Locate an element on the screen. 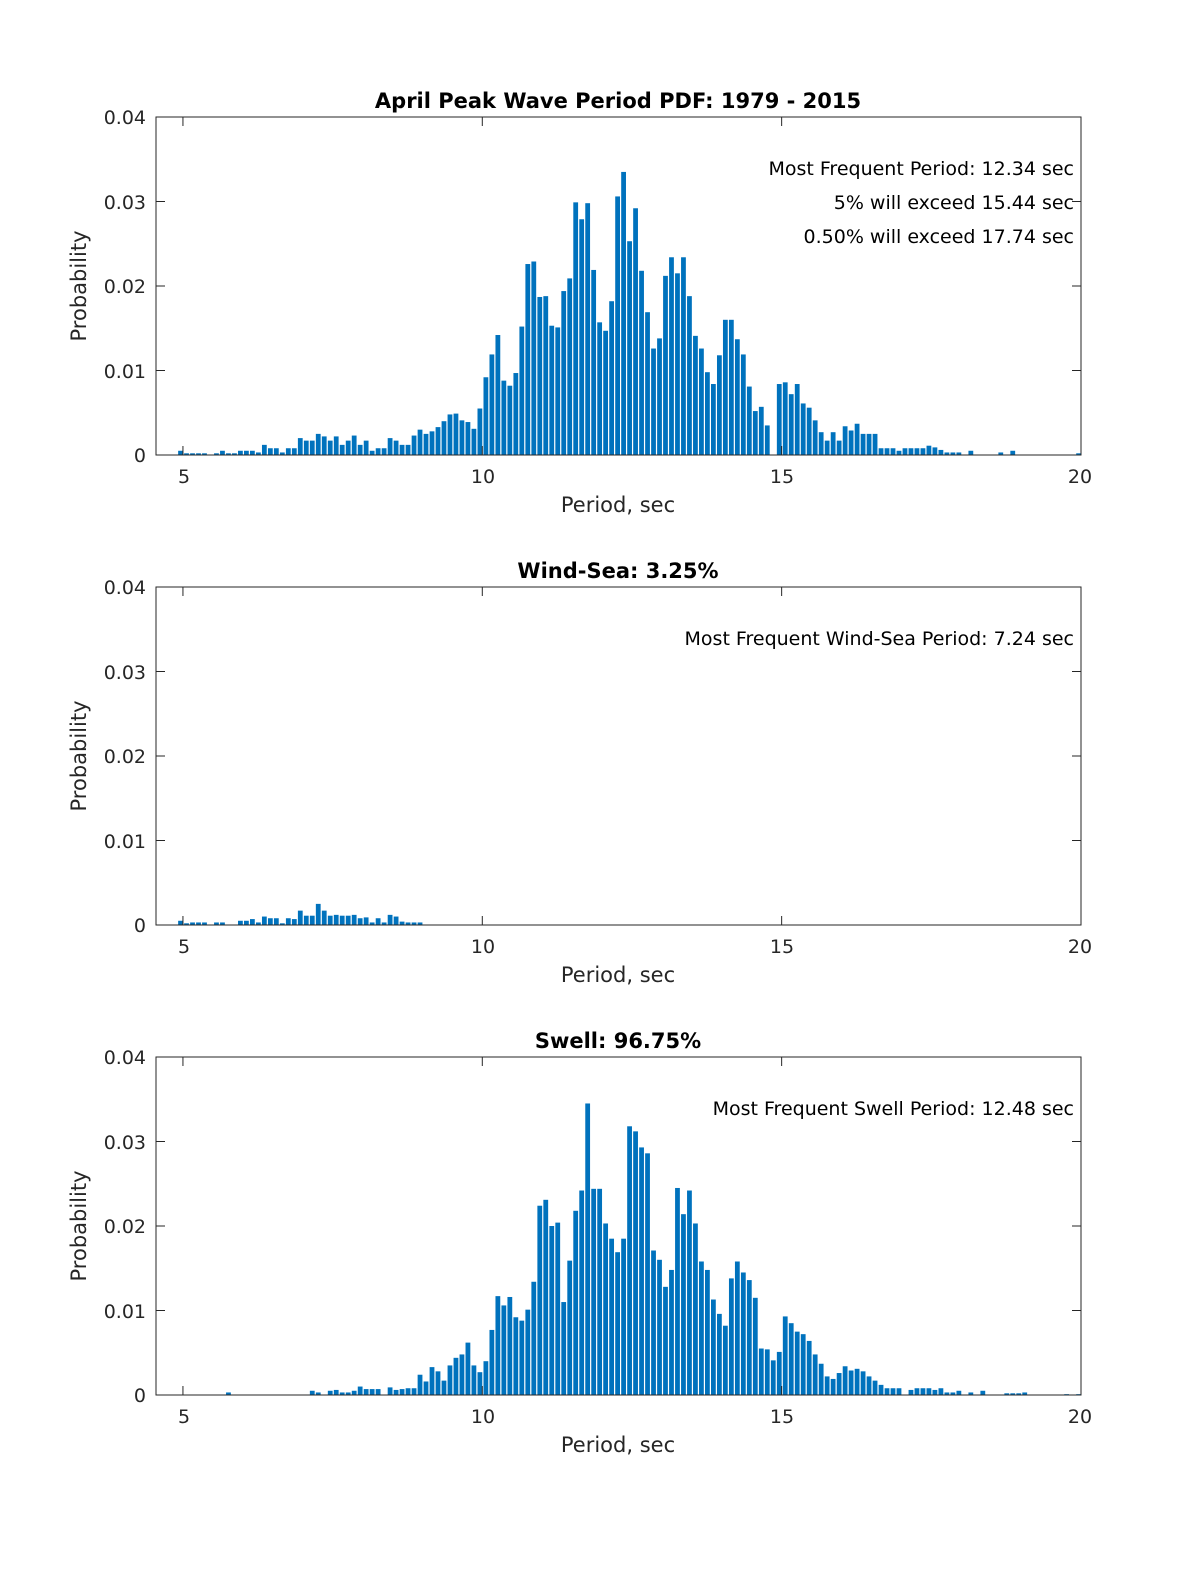  y-tick-label: 0.03 is located at coordinates (125, 203).